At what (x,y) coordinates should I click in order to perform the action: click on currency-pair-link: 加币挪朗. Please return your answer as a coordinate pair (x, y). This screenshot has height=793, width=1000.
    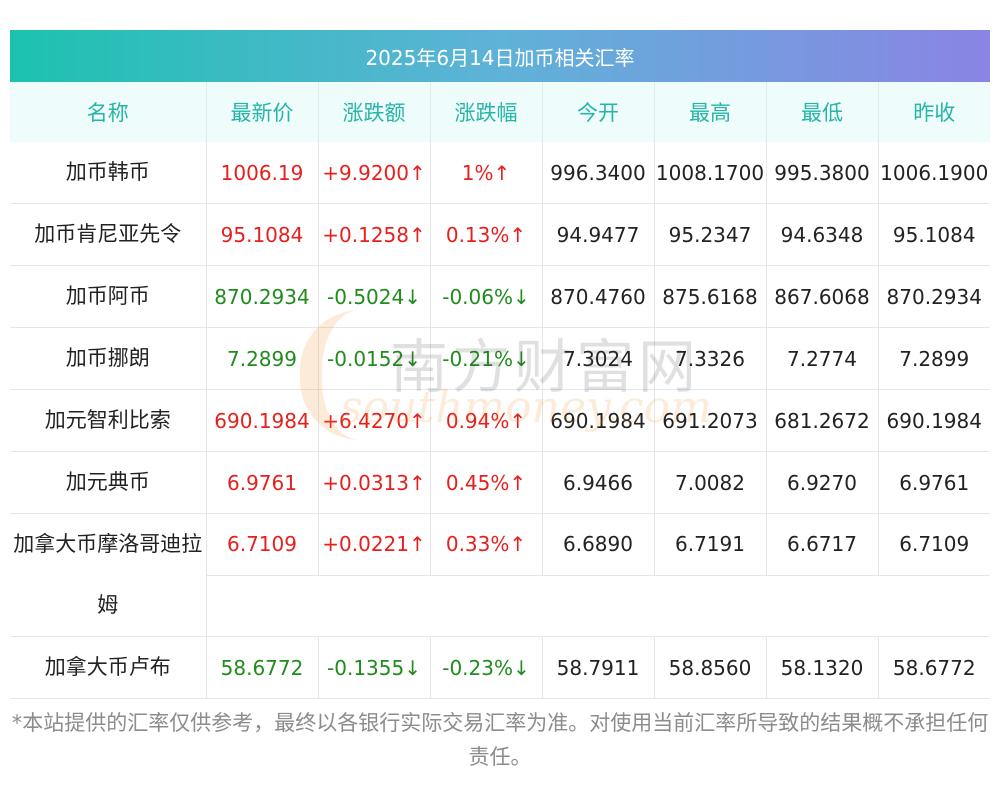
    Looking at the image, I should click on (108, 358).